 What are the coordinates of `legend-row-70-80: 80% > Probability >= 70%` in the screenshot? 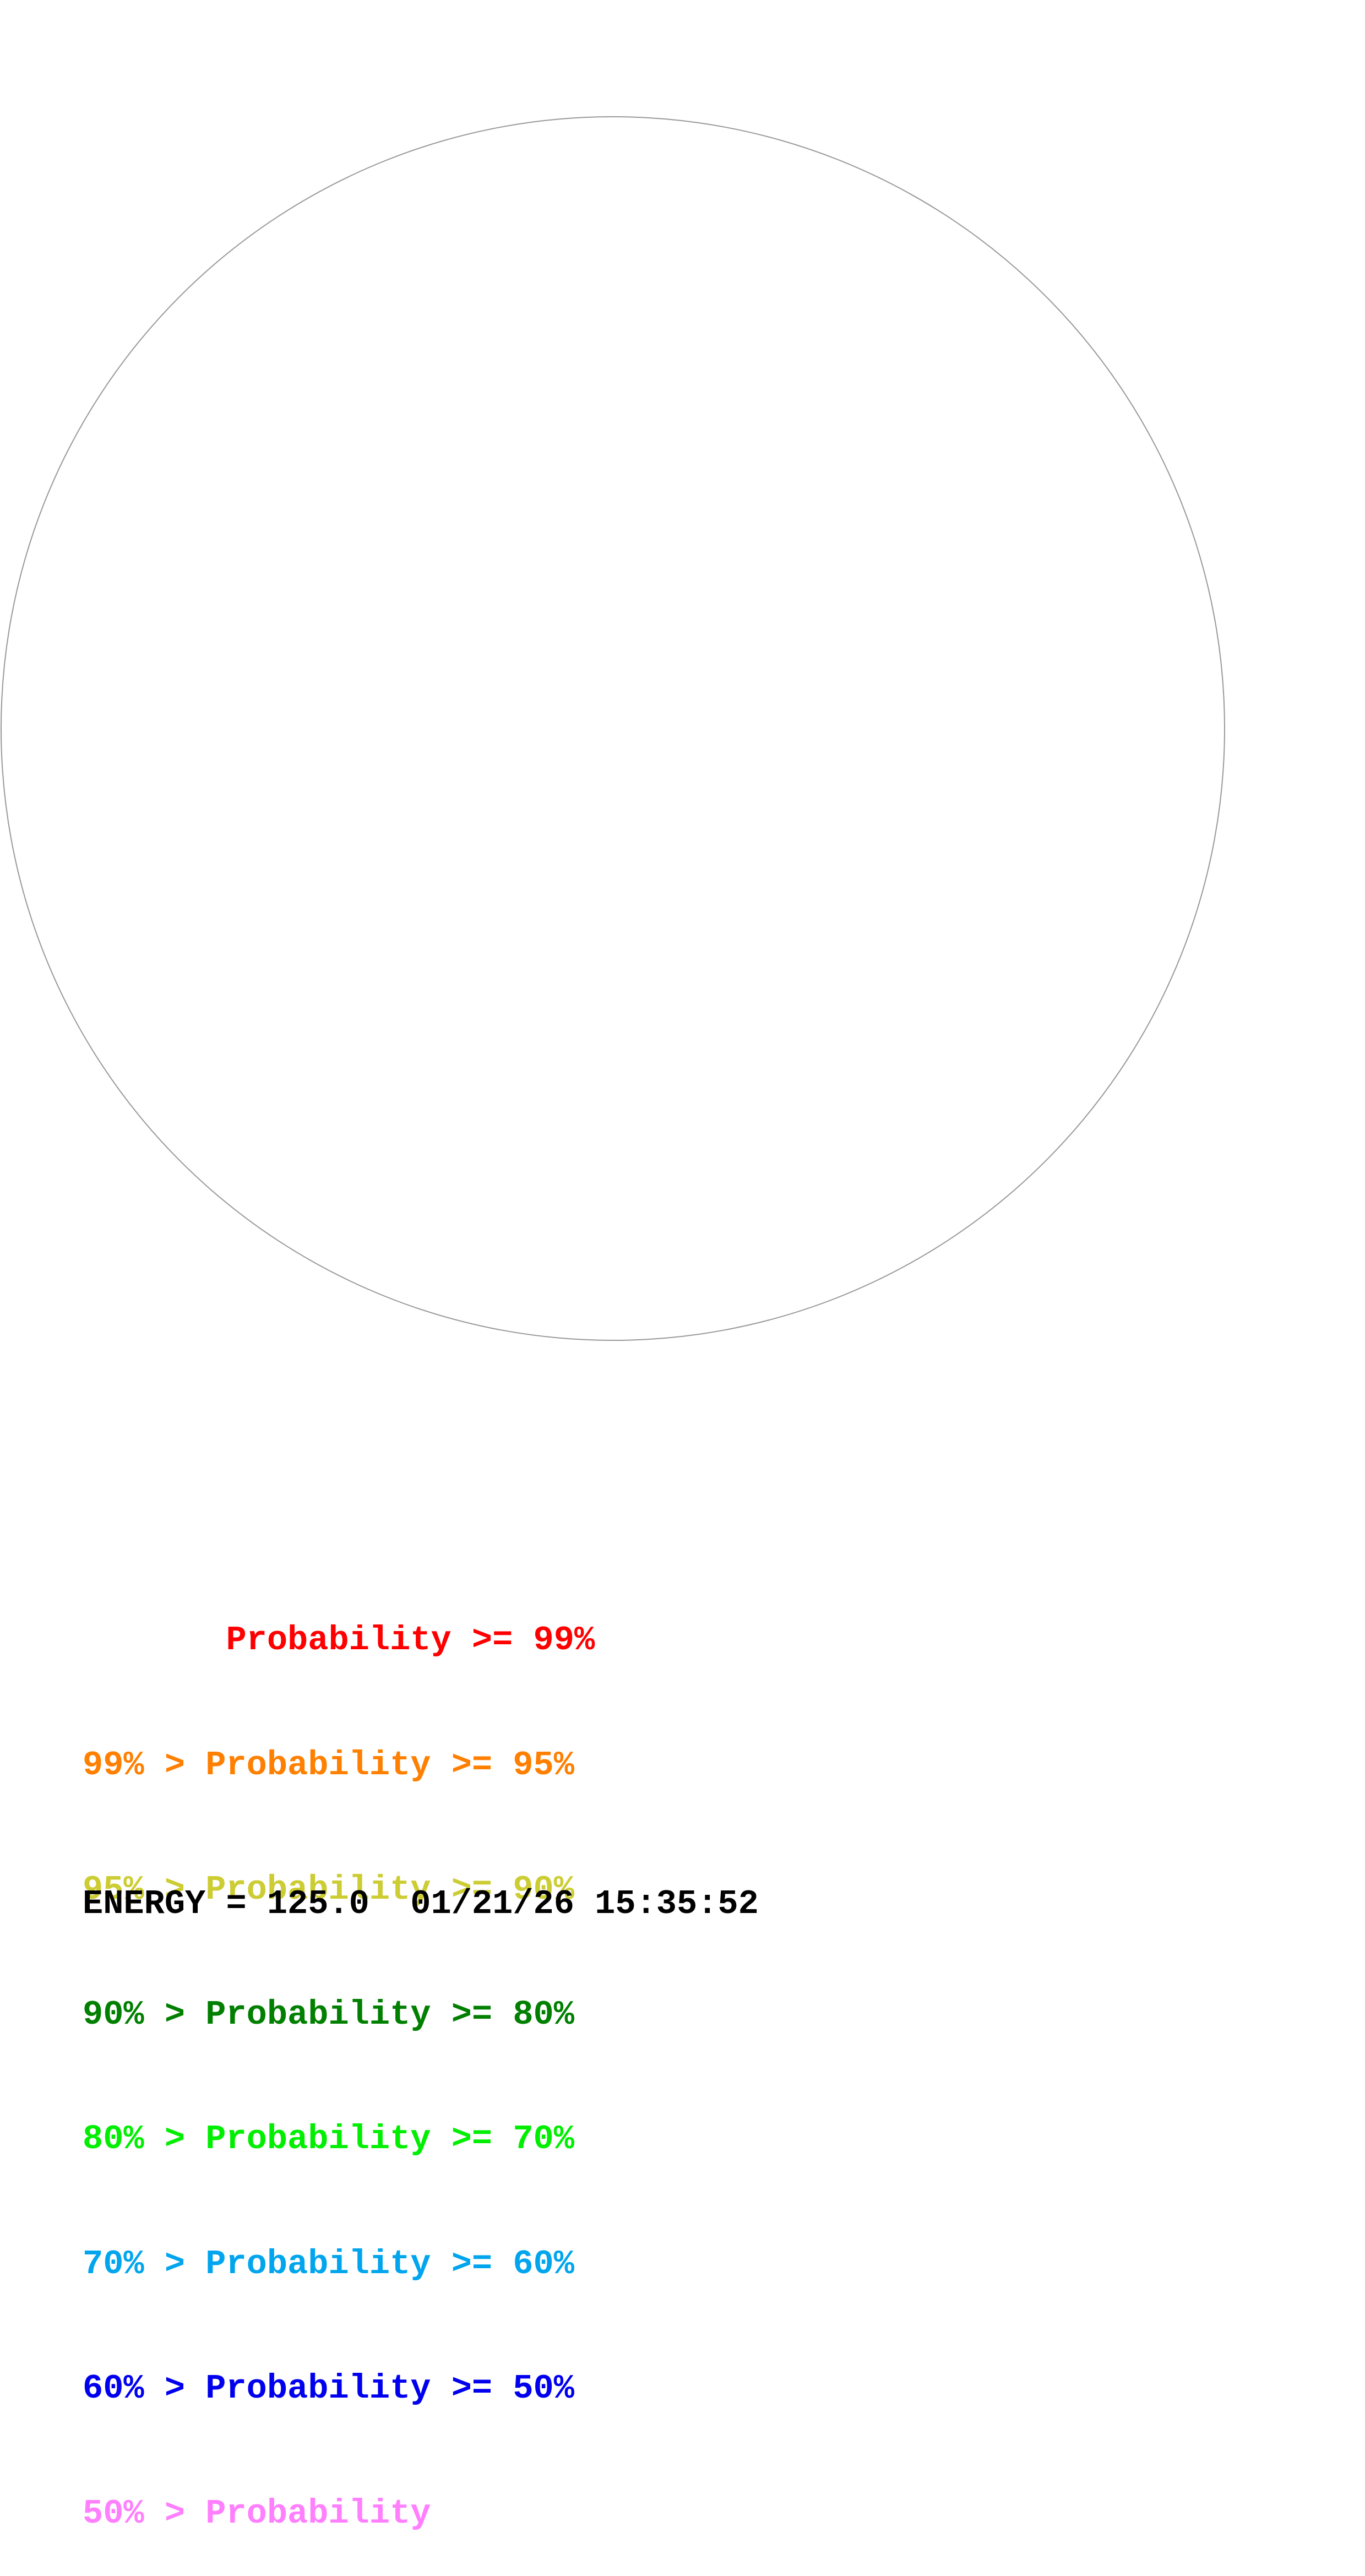 It's located at (328, 2139).